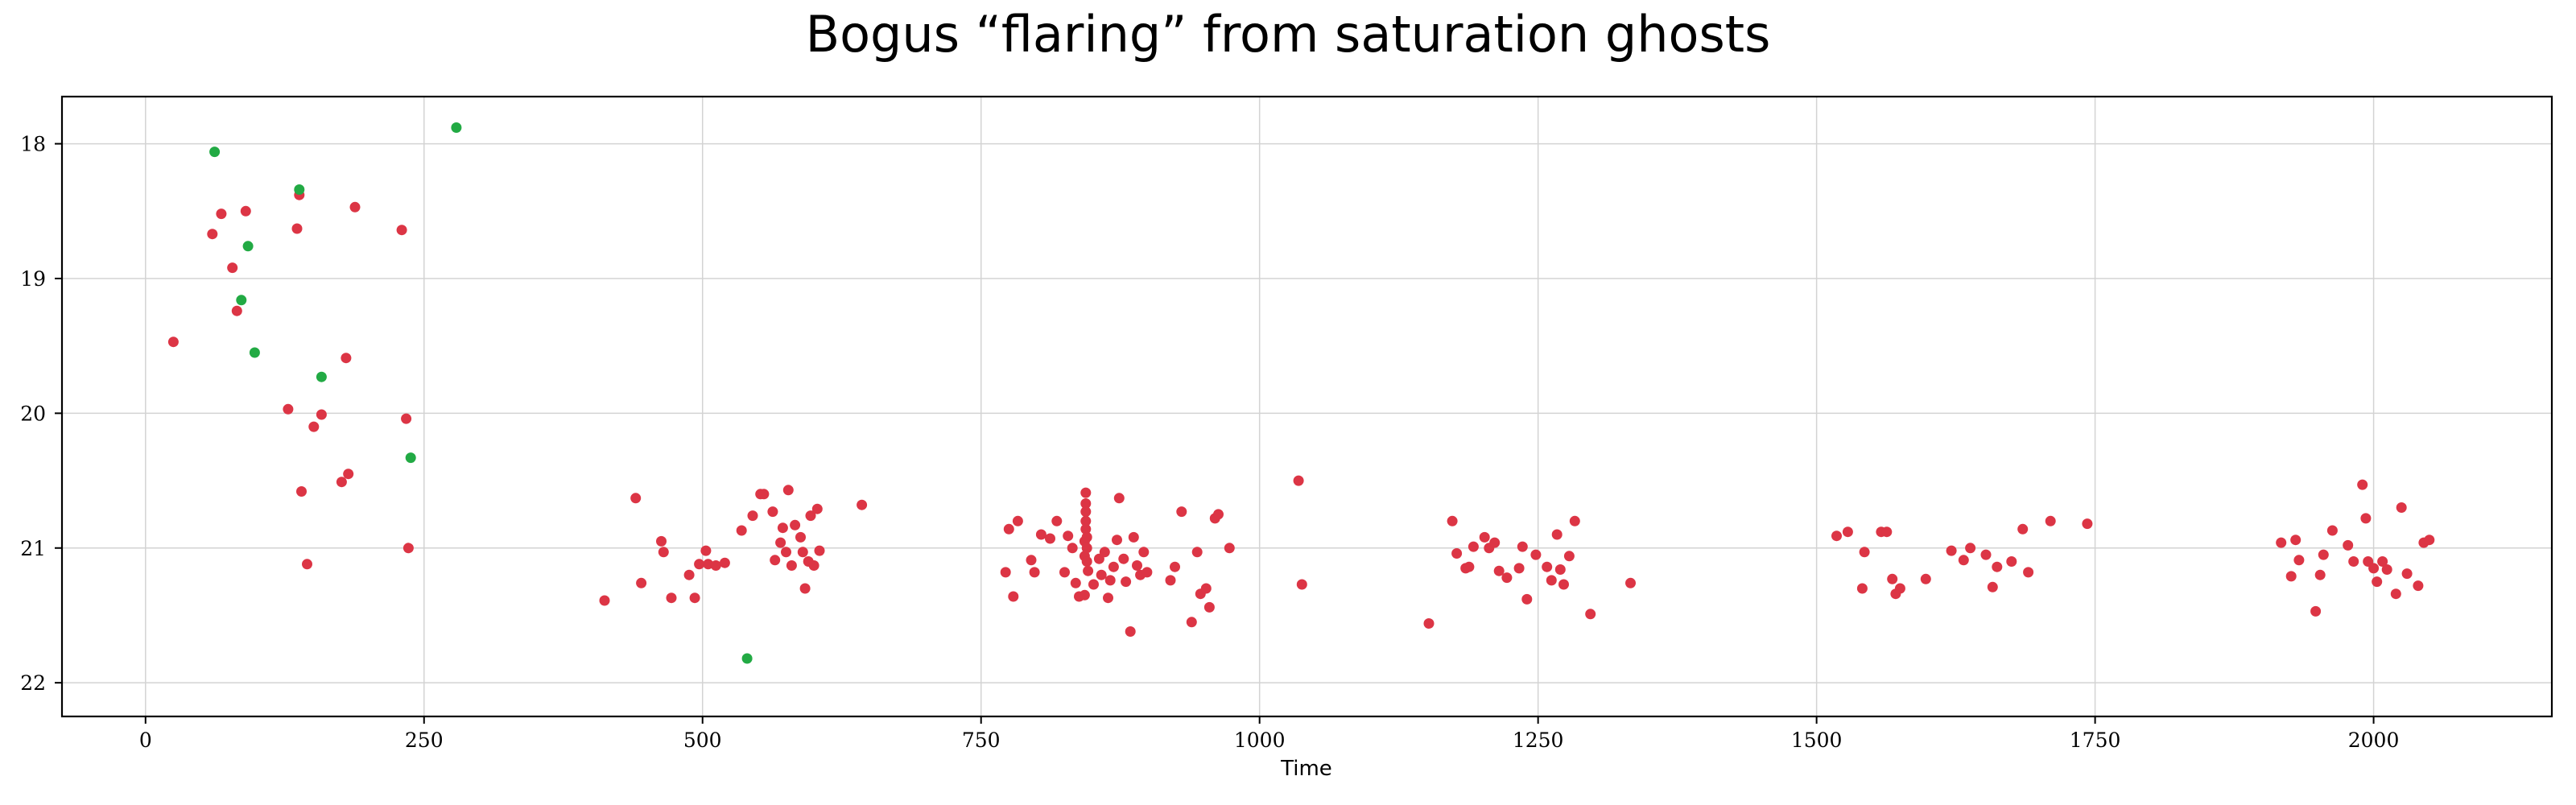 This screenshot has width=2576, height=805. I want to click on chart-title: Bogus “flaring” from saturation ghosts, so click(1288, 34).